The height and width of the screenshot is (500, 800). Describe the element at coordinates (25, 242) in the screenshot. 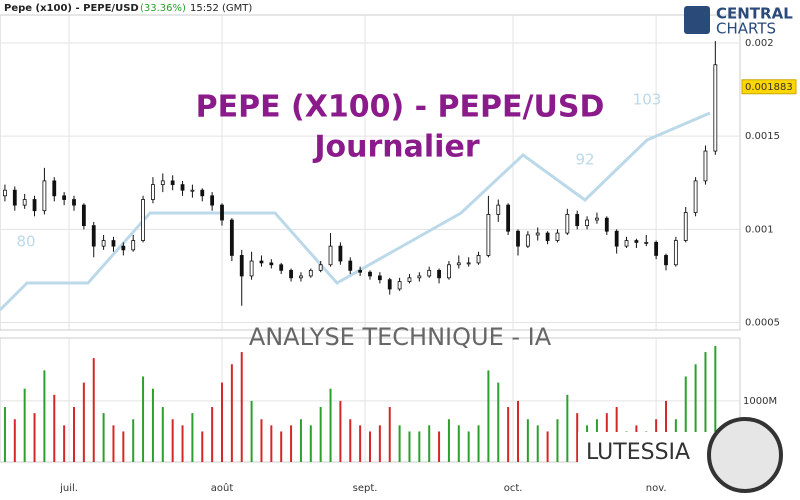

I see `annotation: 80` at that location.